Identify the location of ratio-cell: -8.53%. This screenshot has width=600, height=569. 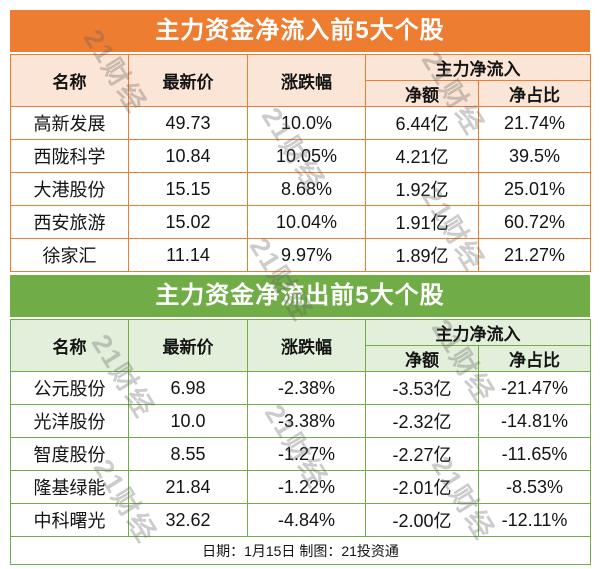
(534, 487).